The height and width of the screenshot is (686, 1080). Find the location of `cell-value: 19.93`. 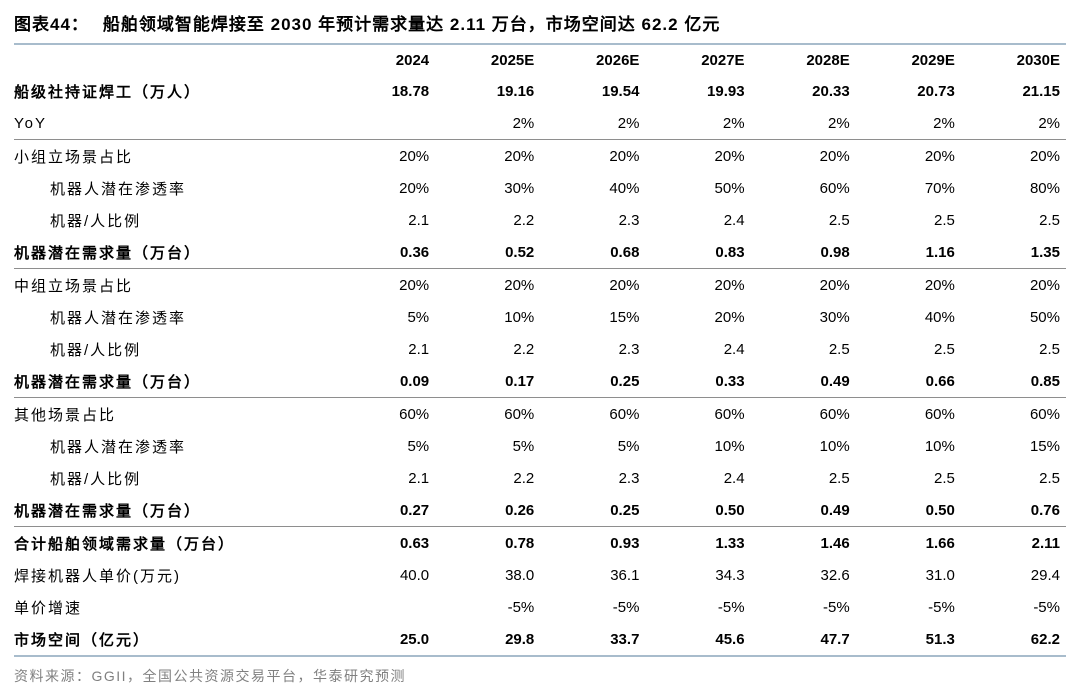

cell-value: 19.93 is located at coordinates (726, 91).